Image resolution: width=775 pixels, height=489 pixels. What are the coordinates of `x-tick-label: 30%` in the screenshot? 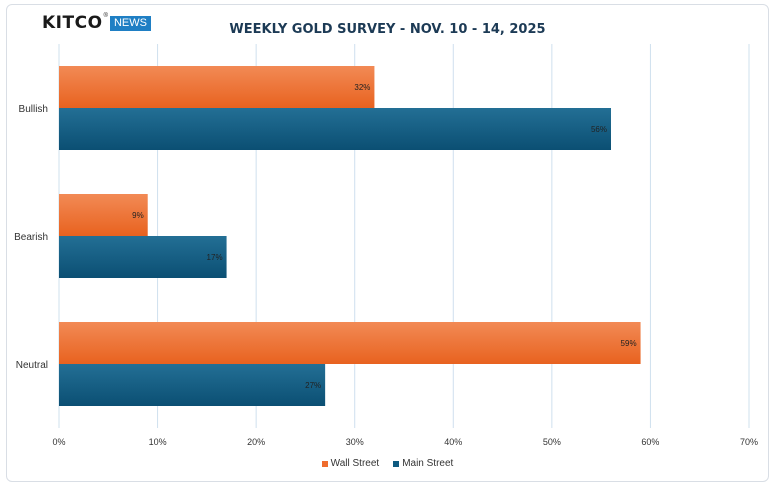 It's located at (355, 442).